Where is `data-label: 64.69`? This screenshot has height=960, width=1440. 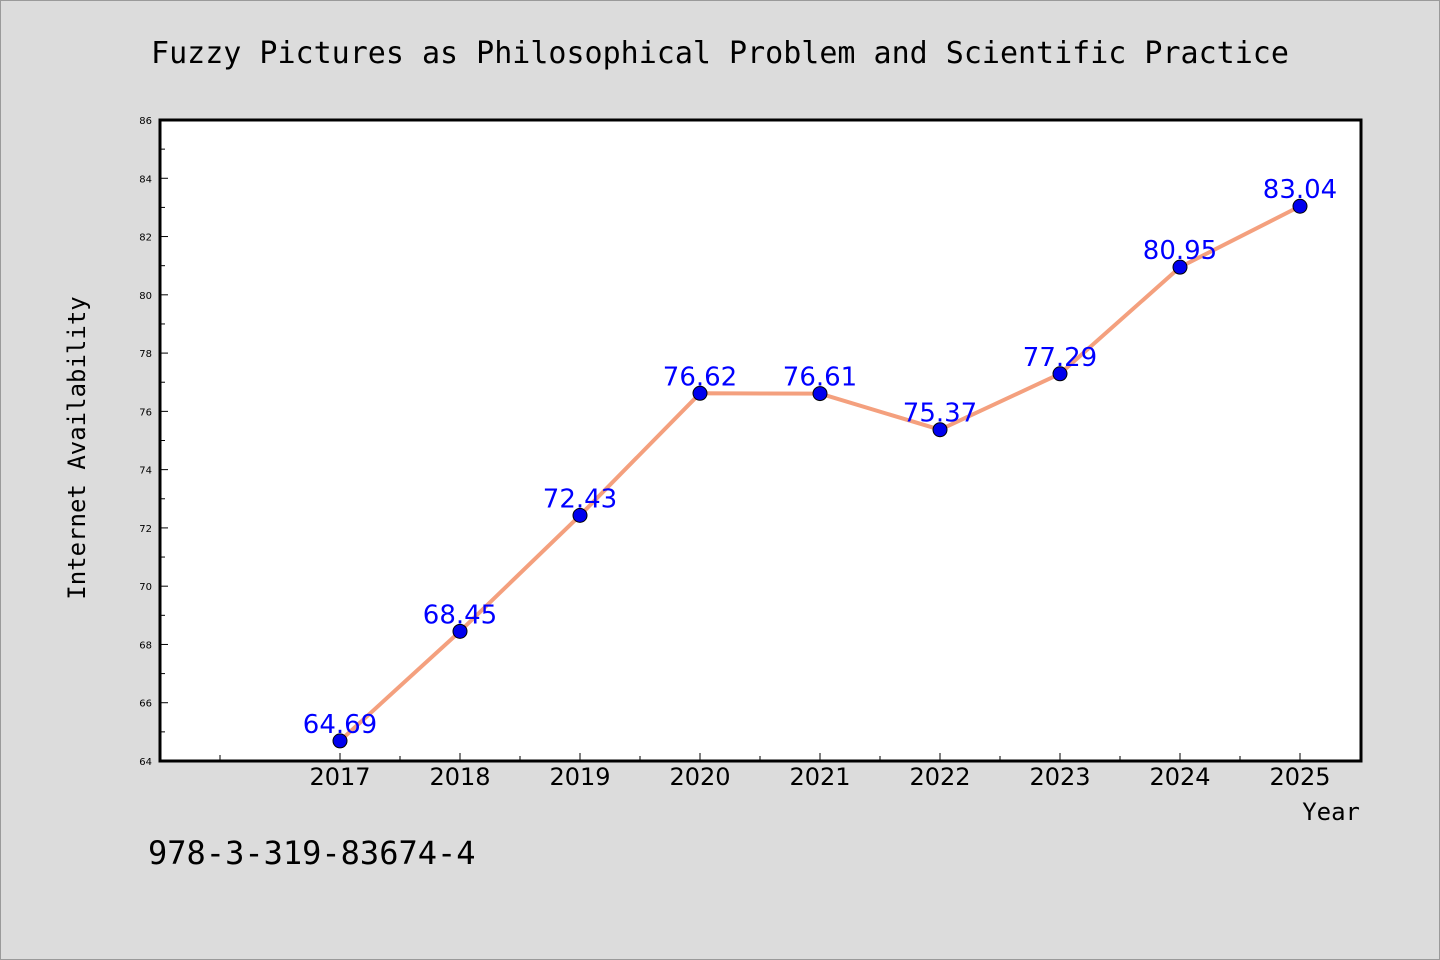
data-label: 64.69 is located at coordinates (340, 725).